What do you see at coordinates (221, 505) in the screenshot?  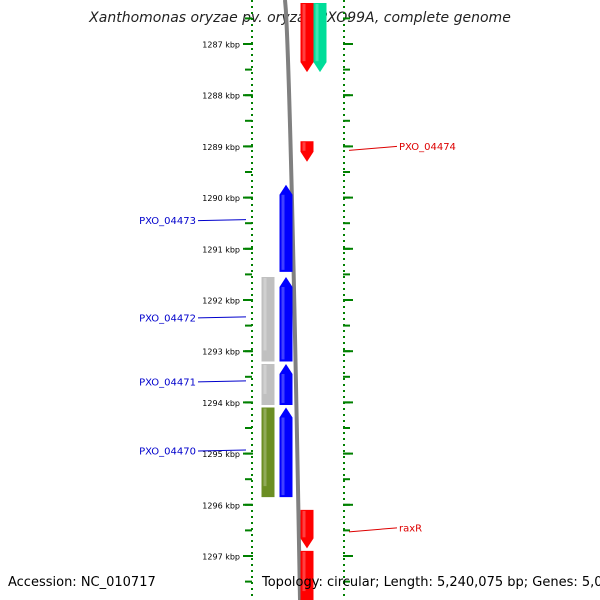 I see `ruler-tick-label: 1296 kbp` at bounding box center [221, 505].